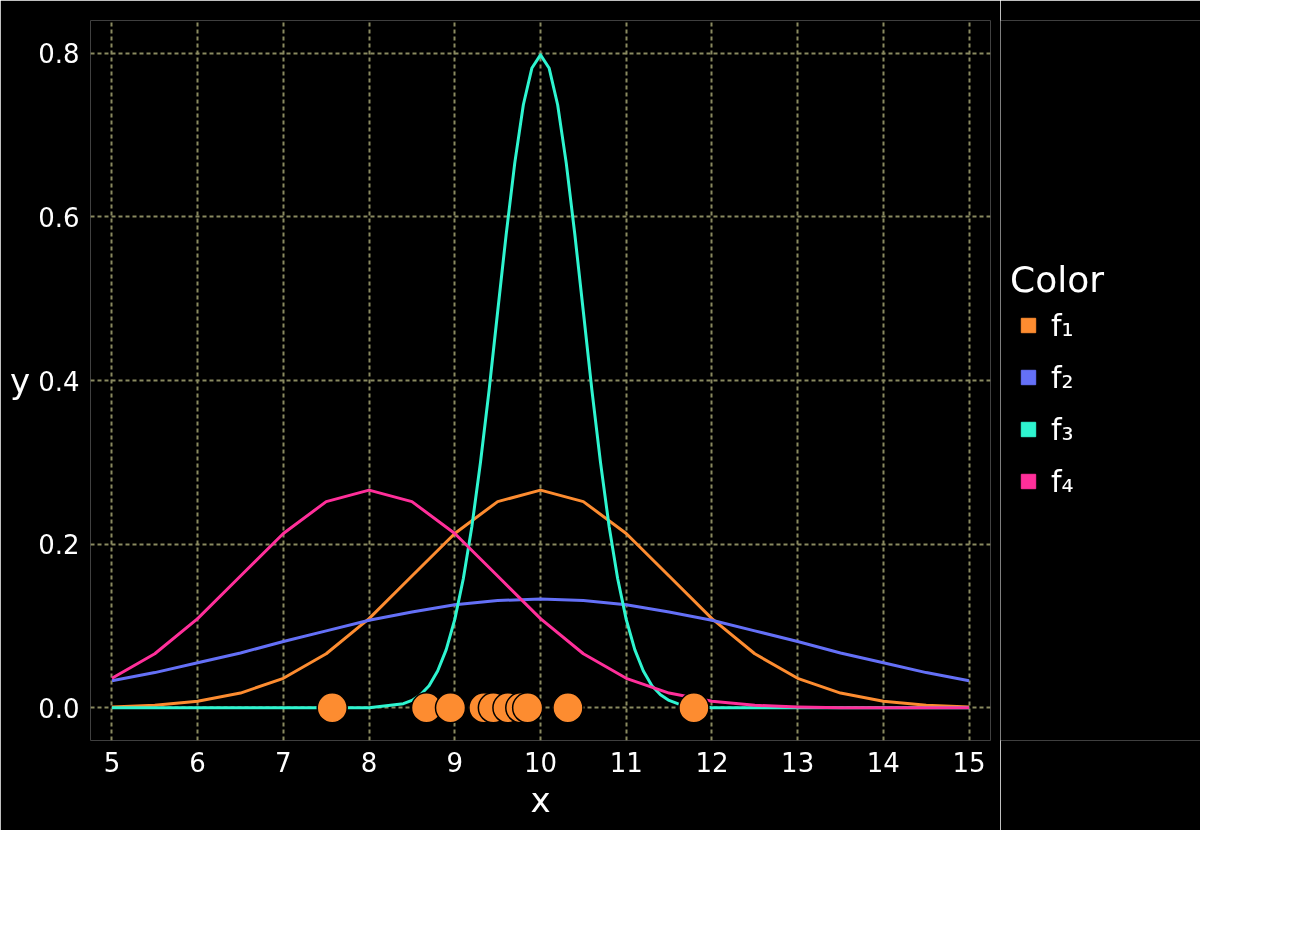 The height and width of the screenshot is (927, 1304). I want to click on x-tick-label: 9, so click(455, 762).